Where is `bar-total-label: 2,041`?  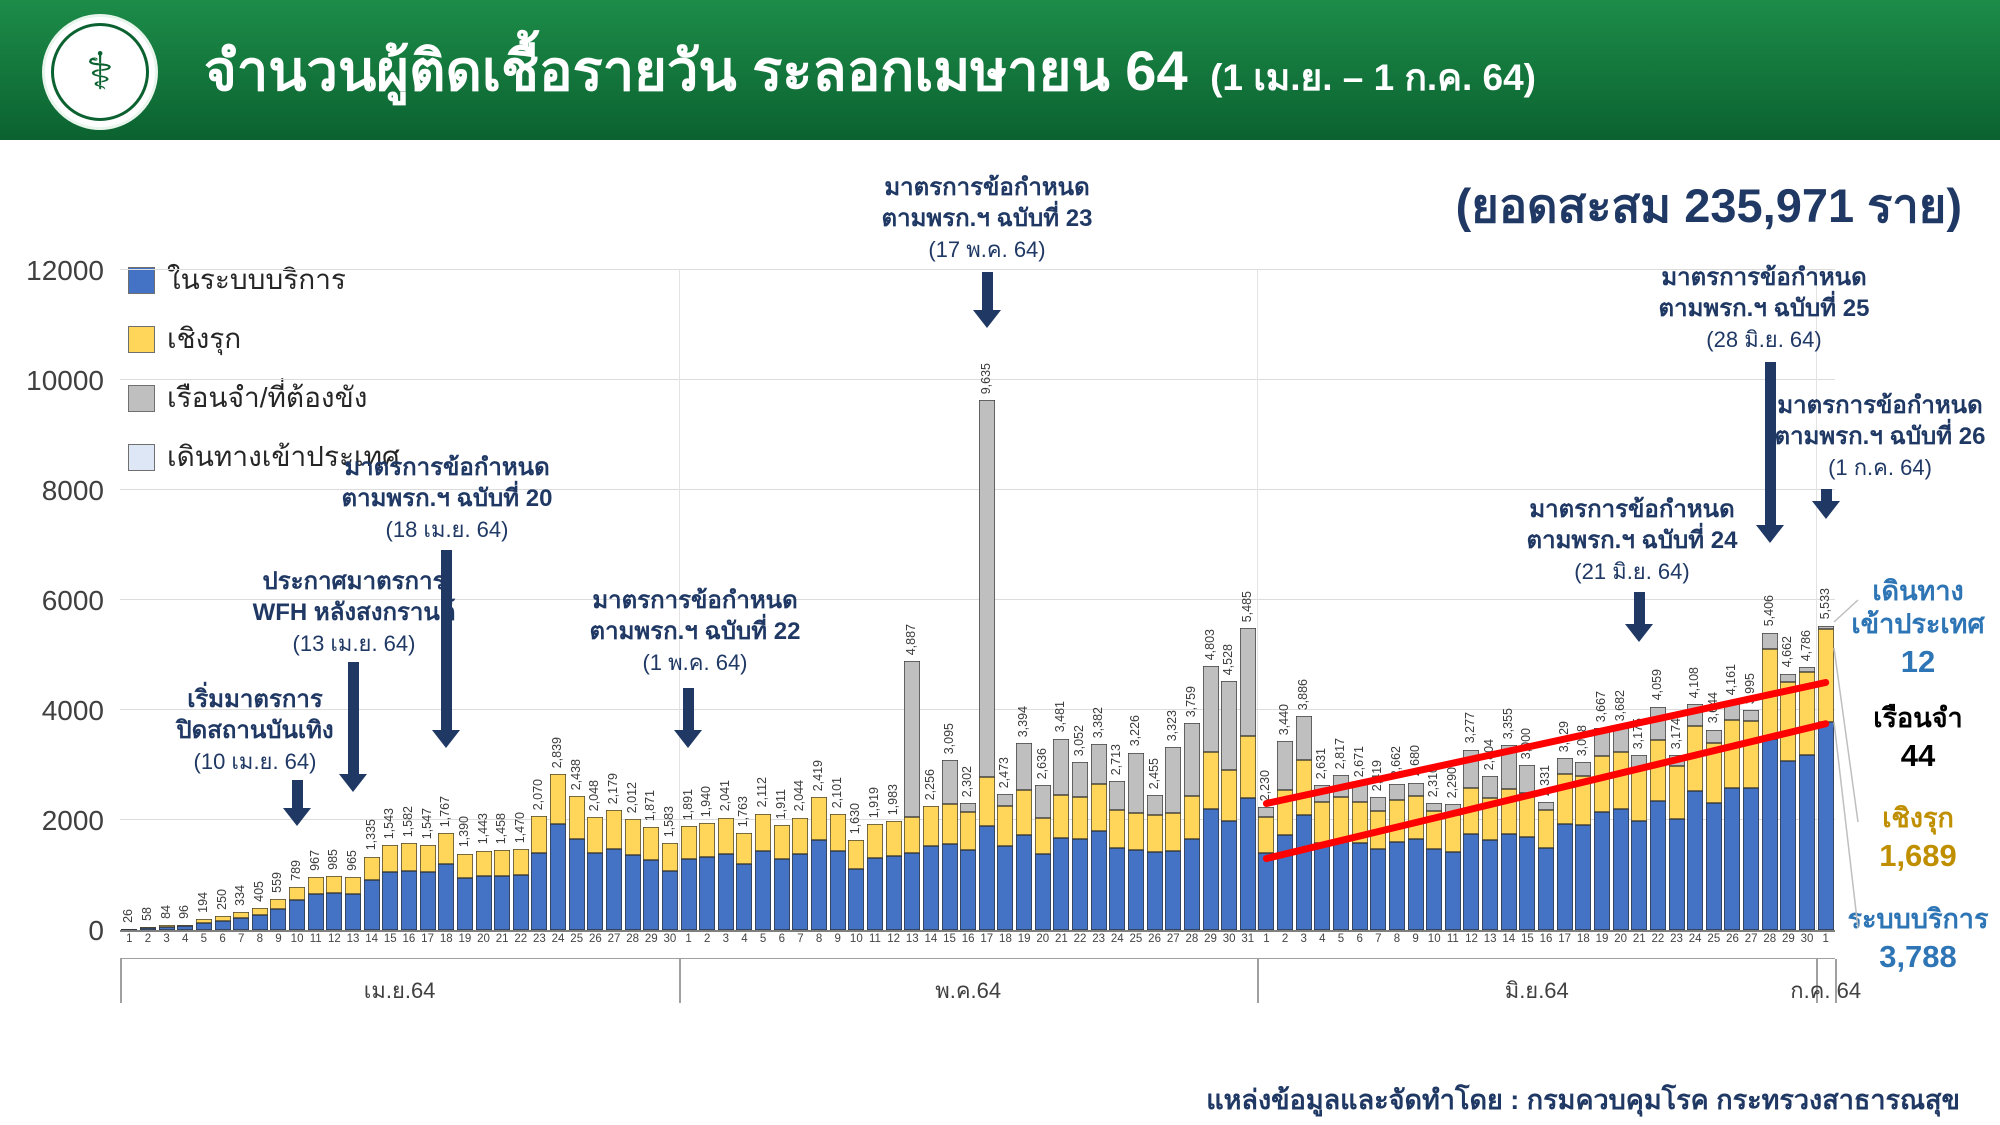 bar-total-label: 2,041 is located at coordinates (724, 796).